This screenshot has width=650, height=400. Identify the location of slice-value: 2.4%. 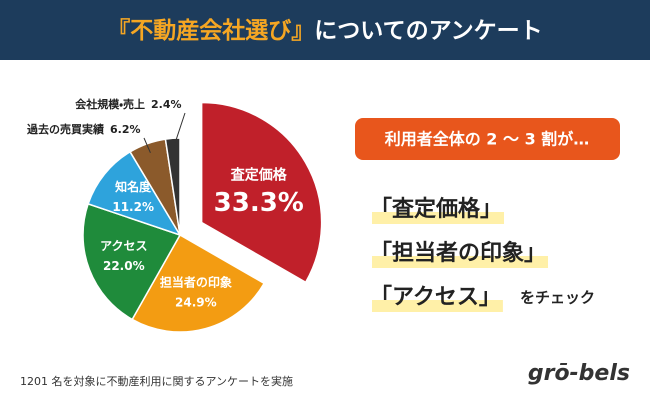
(166, 104).